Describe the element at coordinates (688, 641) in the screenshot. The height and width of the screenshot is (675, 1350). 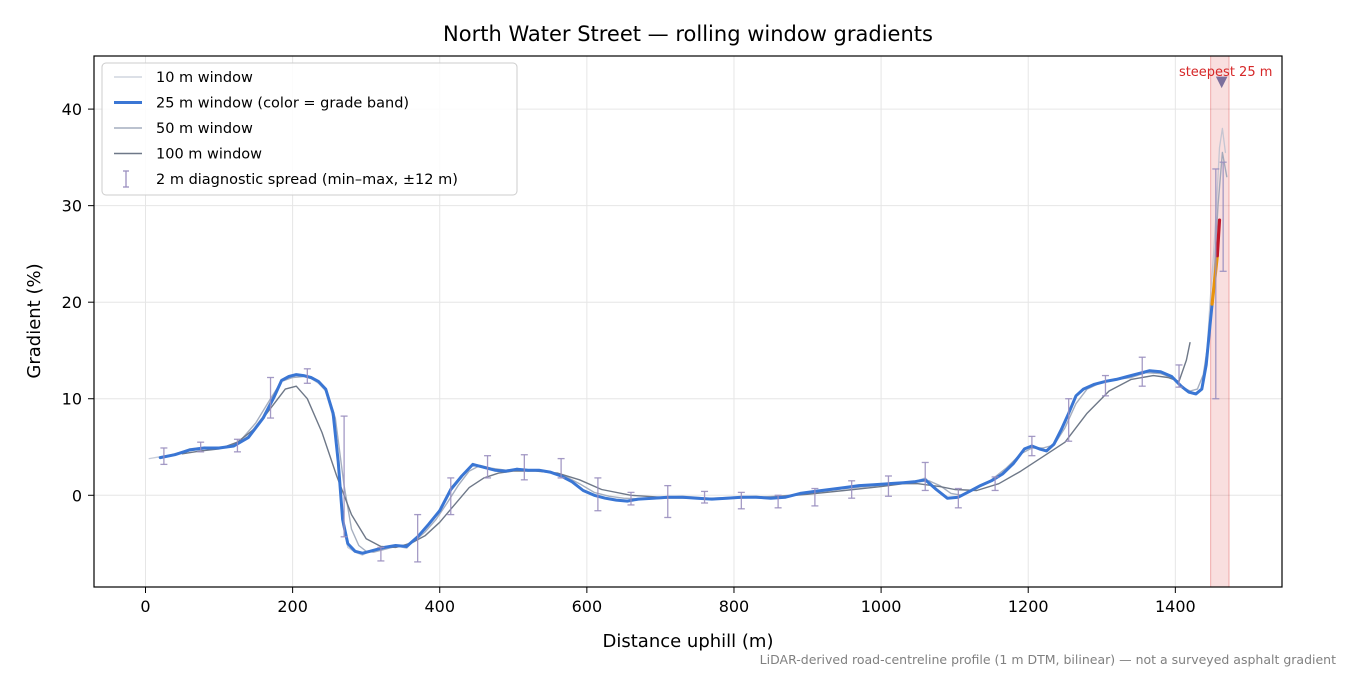
I see `x-axis-label: Distance uphill (m)` at that location.